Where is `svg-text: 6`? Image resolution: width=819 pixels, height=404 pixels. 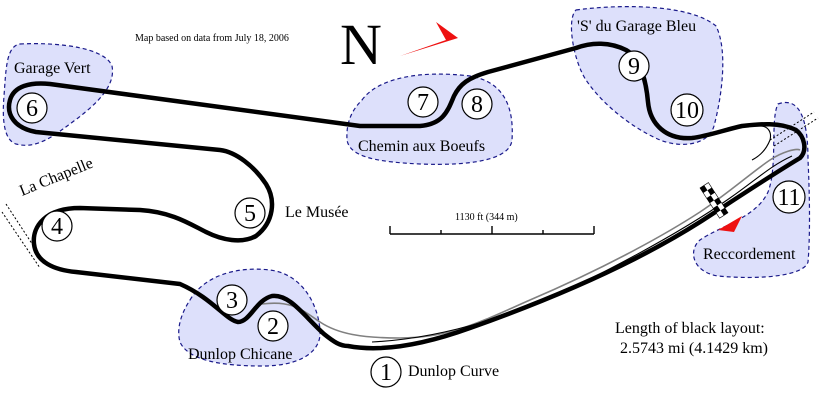 svg-text: 6 is located at coordinates (32, 109).